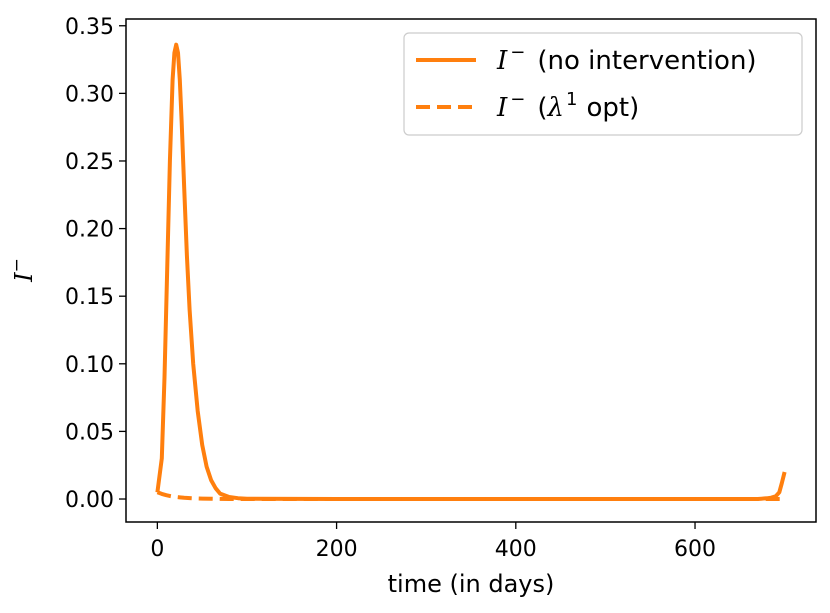 This screenshot has height=613, width=830. What do you see at coordinates (89, 162) in the screenshot?
I see `y-tick-label: 0.25` at bounding box center [89, 162].